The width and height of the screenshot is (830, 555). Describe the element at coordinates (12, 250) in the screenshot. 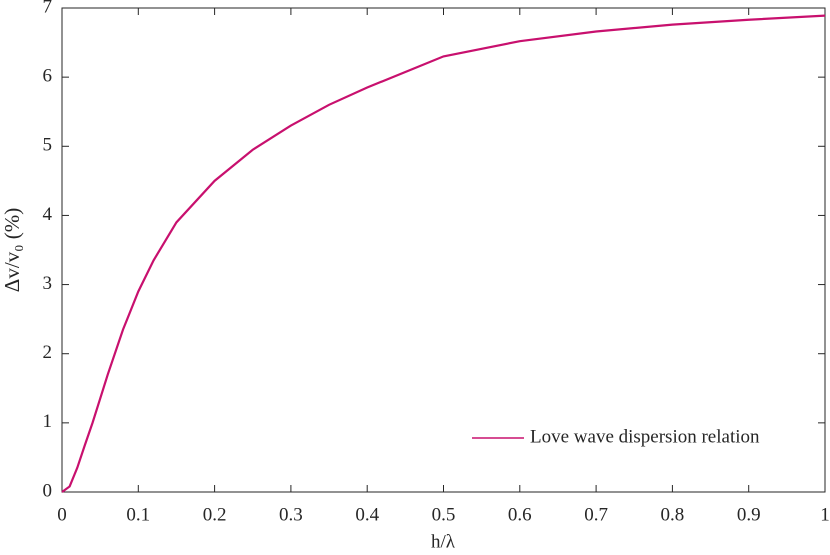

I see `y-axis-label: Δv/v₀ (%)` at that location.